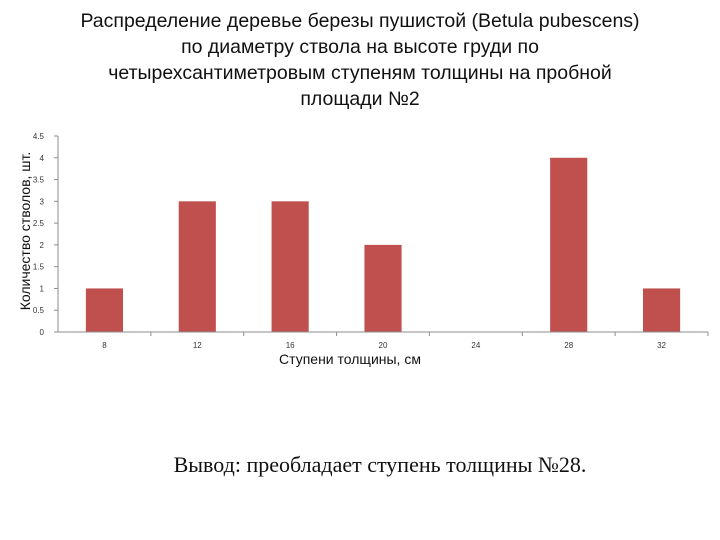  What do you see at coordinates (39, 267) in the screenshot?
I see `y-tick-label: 1.5` at bounding box center [39, 267].